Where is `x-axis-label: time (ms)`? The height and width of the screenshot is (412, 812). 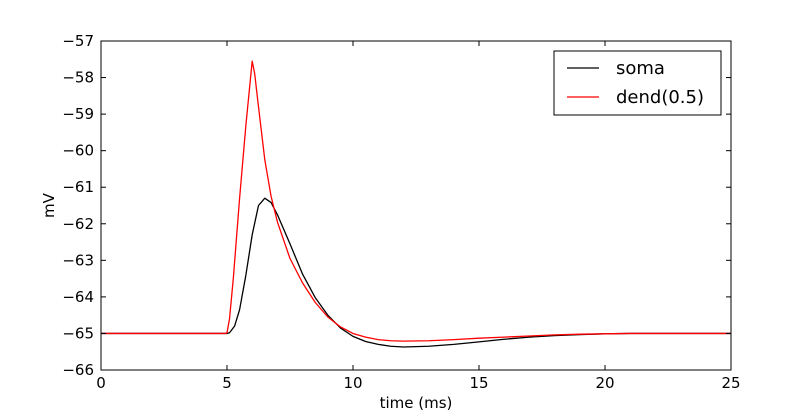 x-axis-label: time (ms) is located at coordinates (416, 403).